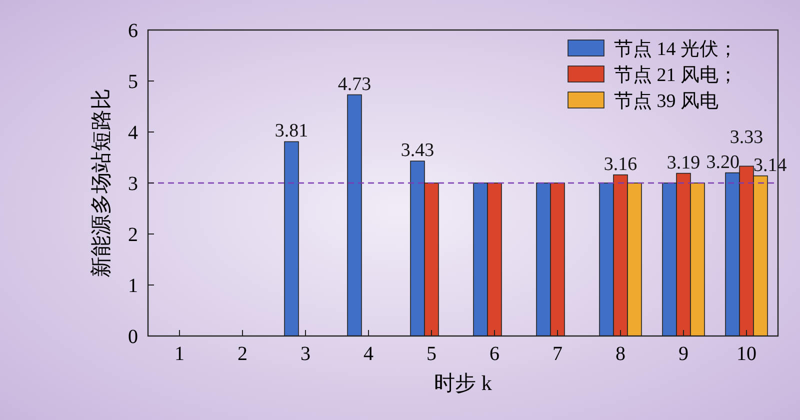 This screenshot has width=800, height=420. I want to click on y-axis-title: 新能源多场站短路比, so click(101, 183).